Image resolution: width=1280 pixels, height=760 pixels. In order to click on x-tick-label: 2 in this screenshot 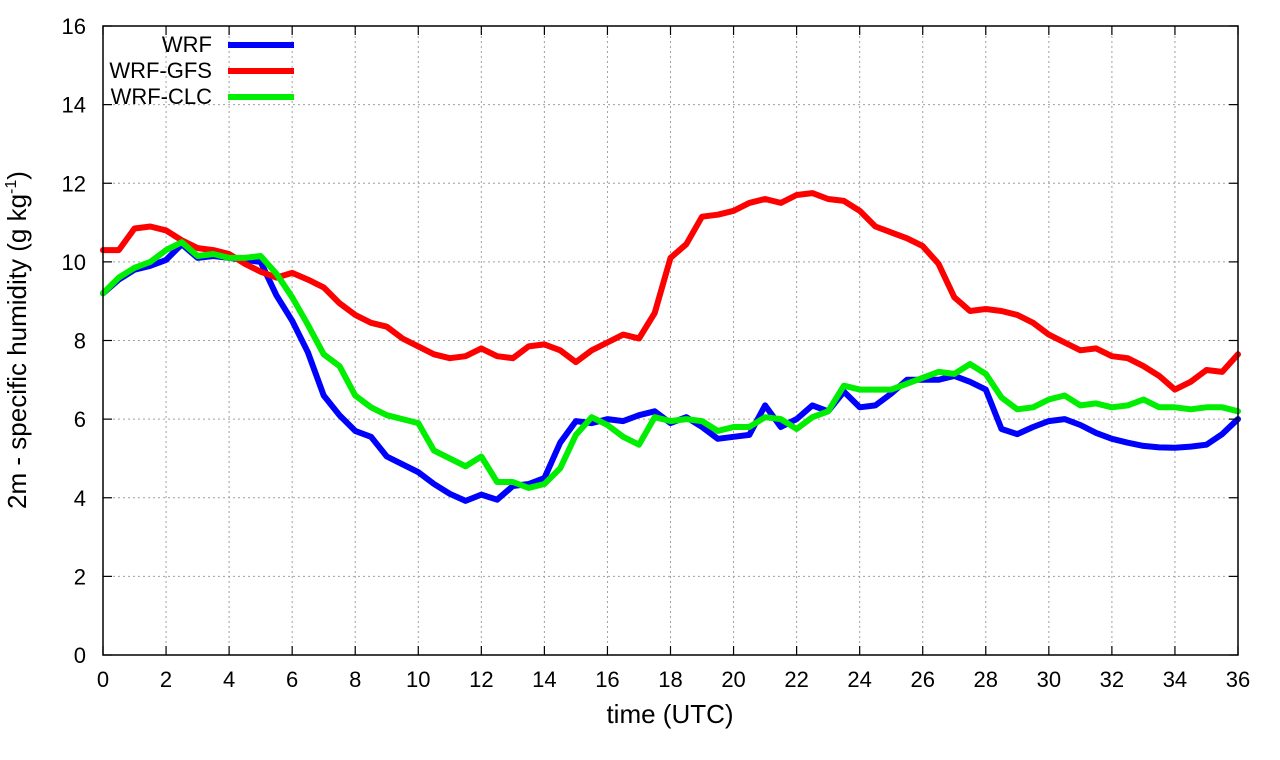, I will do `click(166, 679)`.